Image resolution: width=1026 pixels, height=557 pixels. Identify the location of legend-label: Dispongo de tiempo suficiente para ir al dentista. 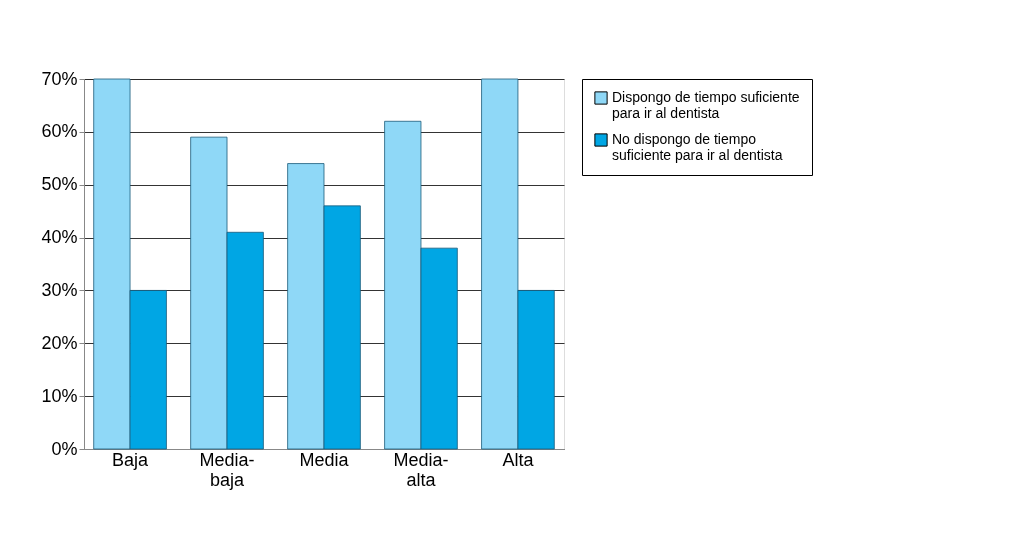
(706, 105).